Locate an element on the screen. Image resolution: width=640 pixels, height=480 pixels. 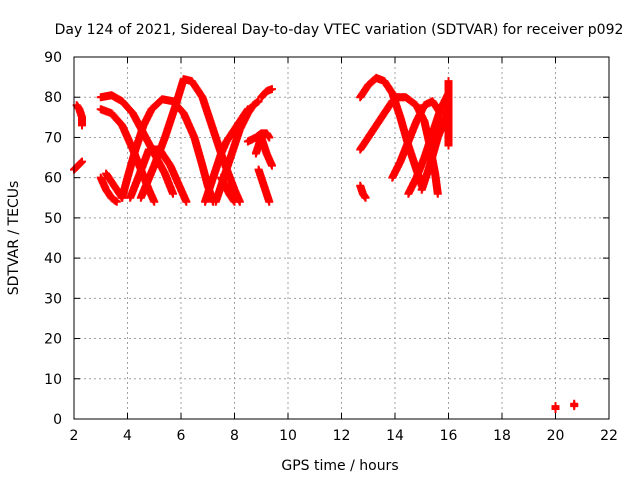
track-arc-a is located at coordinates (79, 115).